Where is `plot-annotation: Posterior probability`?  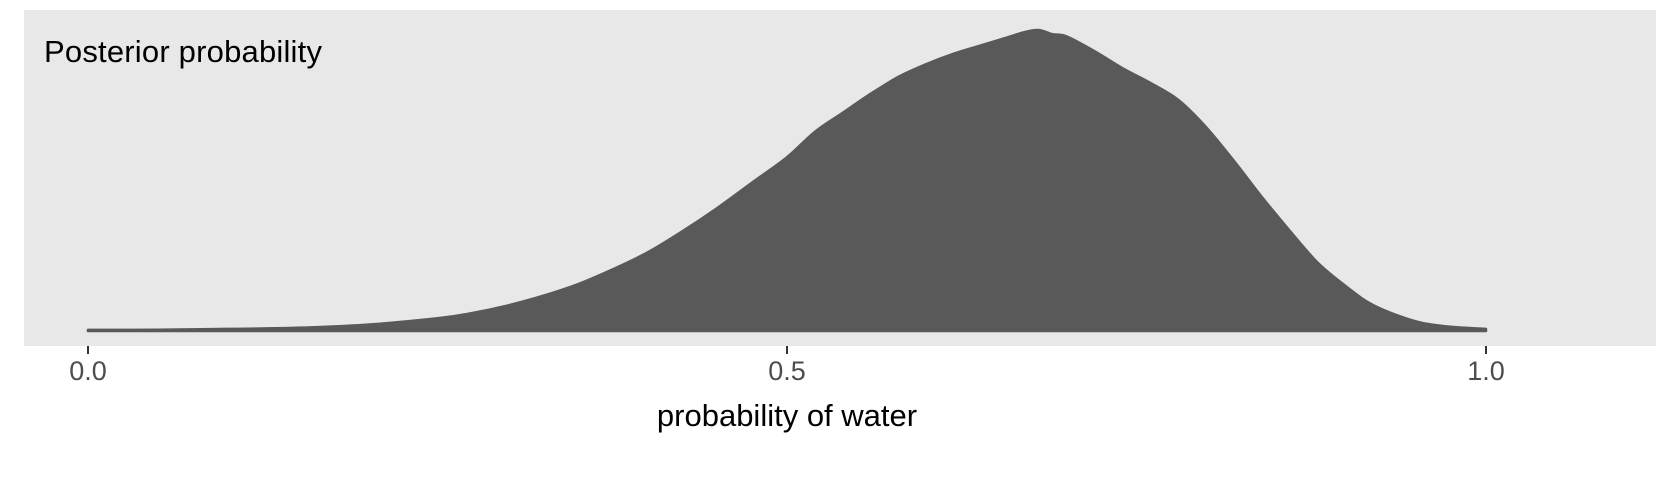
plot-annotation: Posterior probability is located at coordinates (183, 51).